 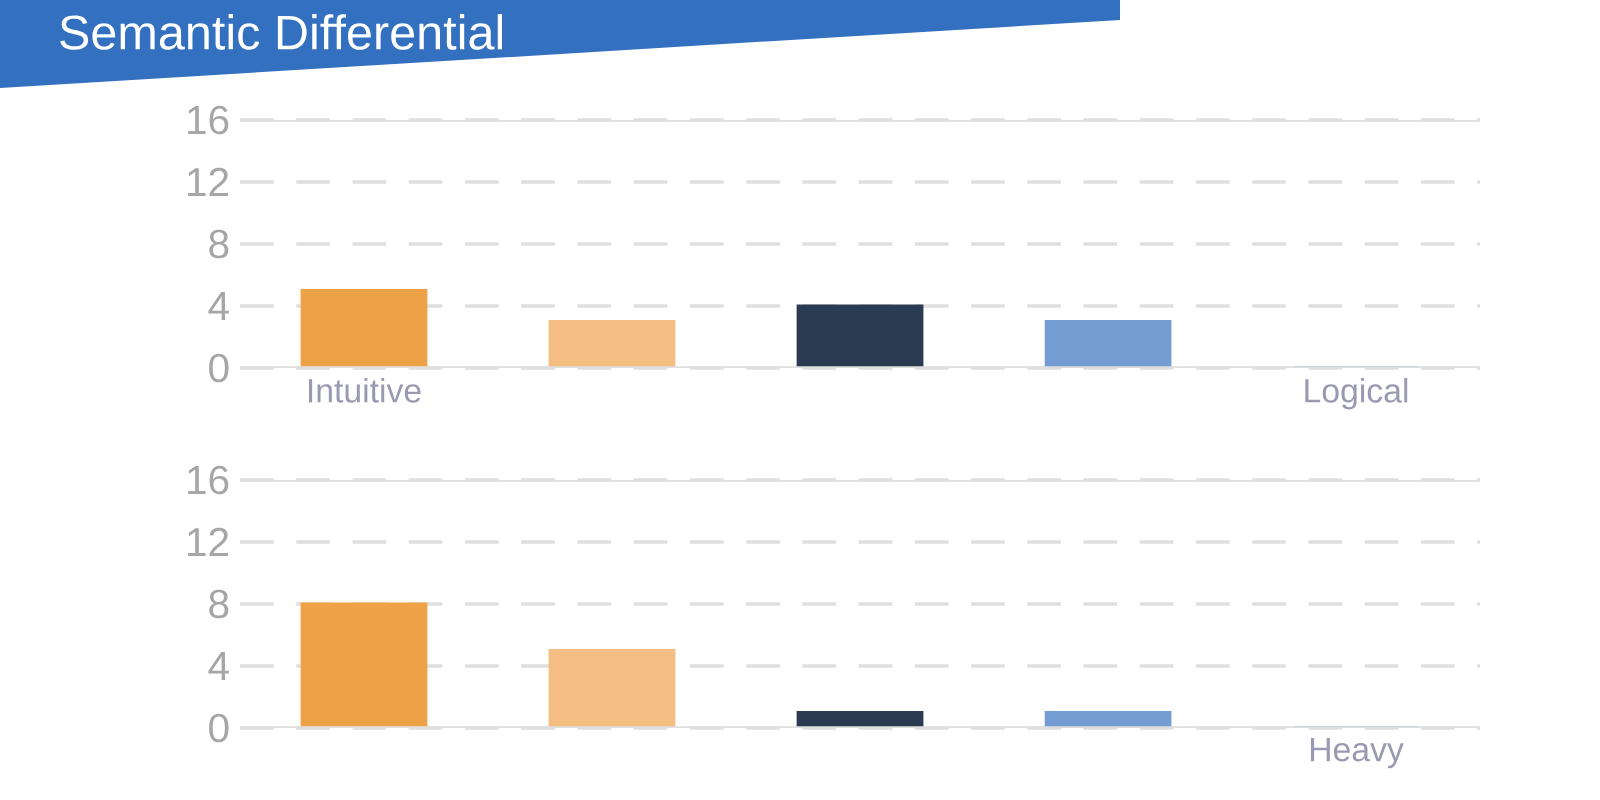 What do you see at coordinates (1356, 393) in the screenshot?
I see `x-tick-label: Logical` at bounding box center [1356, 393].